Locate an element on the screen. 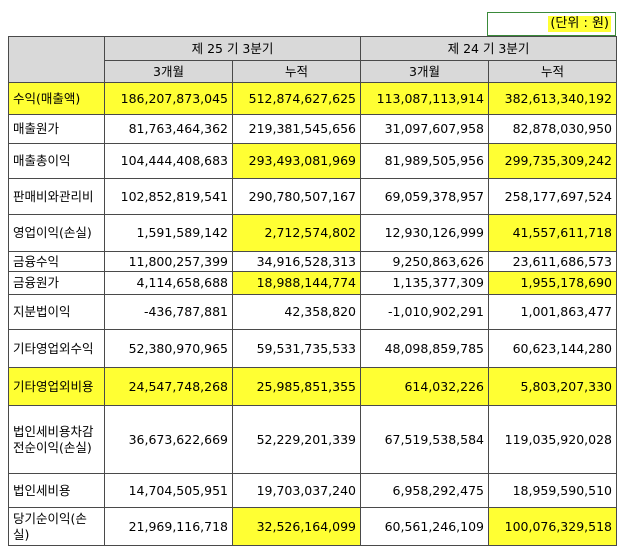 This screenshot has width=627, height=552. header-previous-cumulative: 누적 is located at coordinates (552, 71).